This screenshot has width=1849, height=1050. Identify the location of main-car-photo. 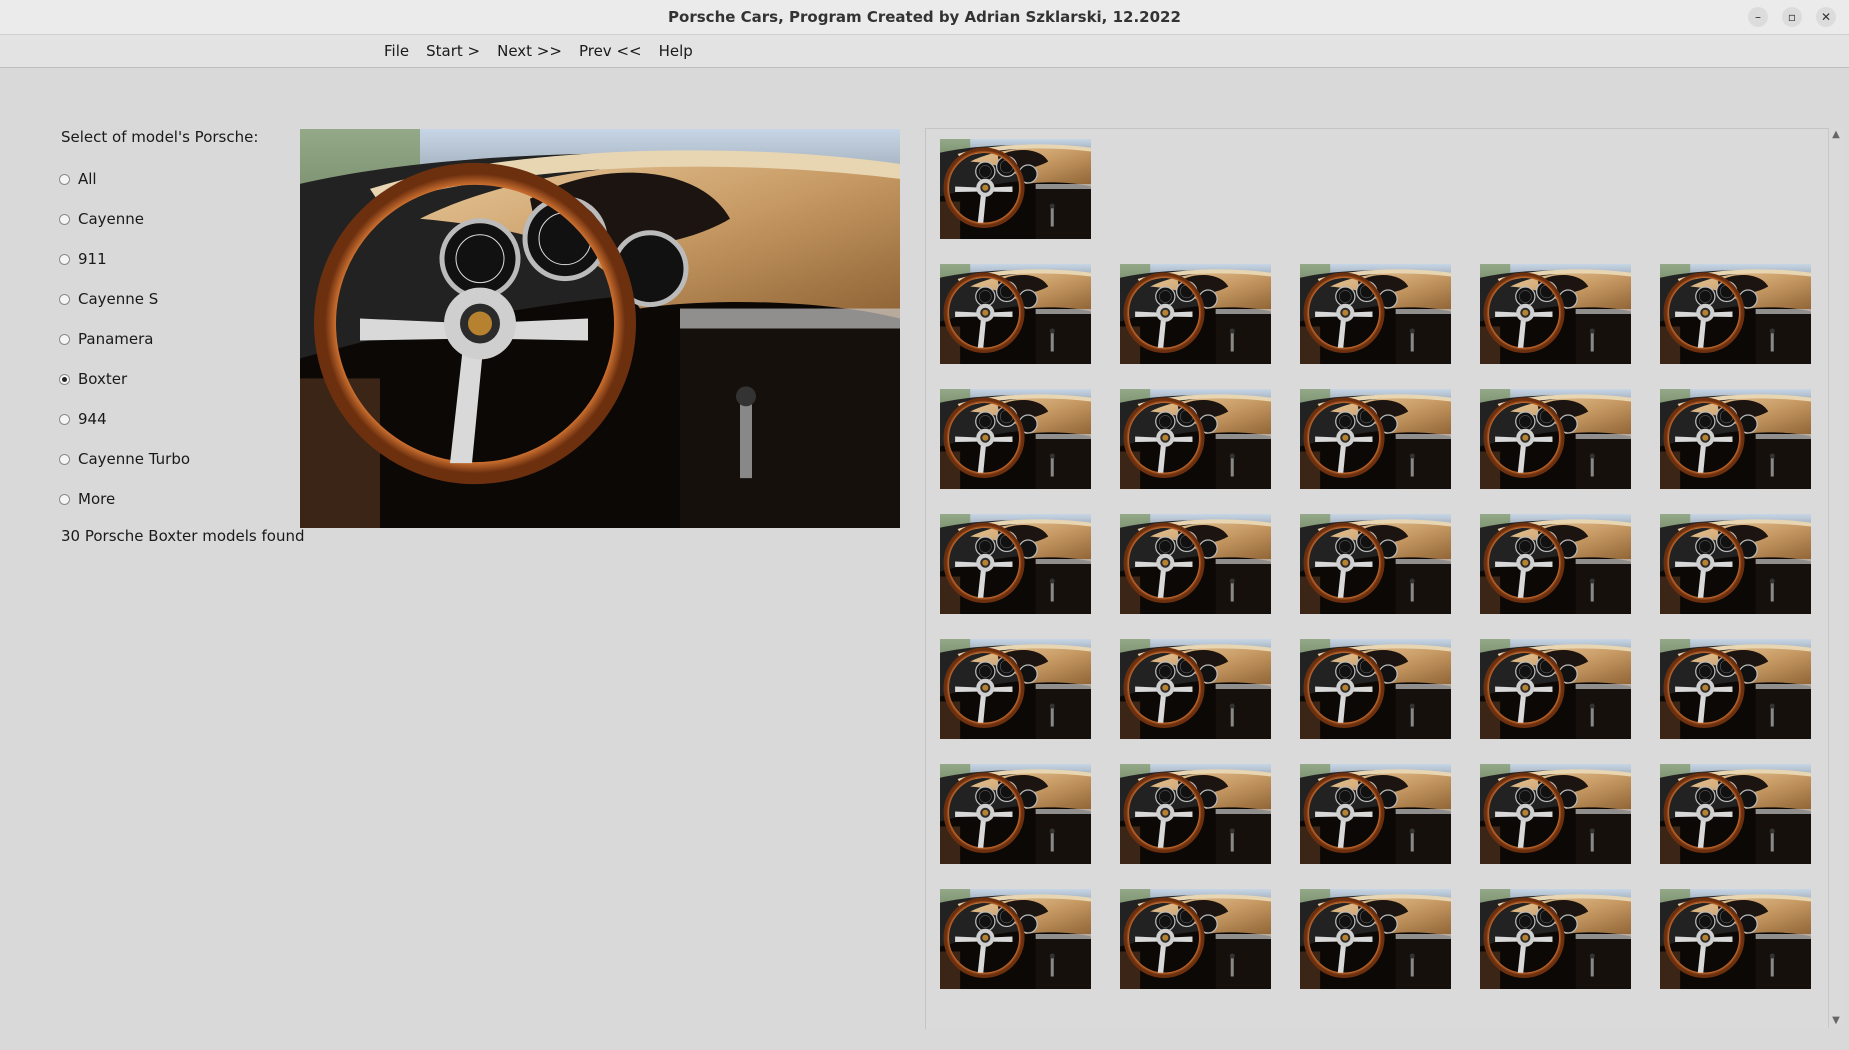
(600, 328).